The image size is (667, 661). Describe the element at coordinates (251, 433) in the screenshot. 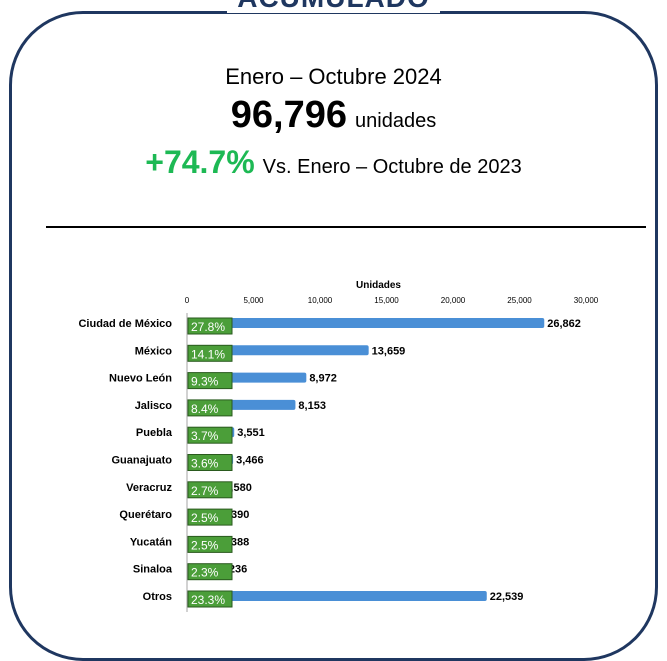

I see `value-label: 3,551` at that location.